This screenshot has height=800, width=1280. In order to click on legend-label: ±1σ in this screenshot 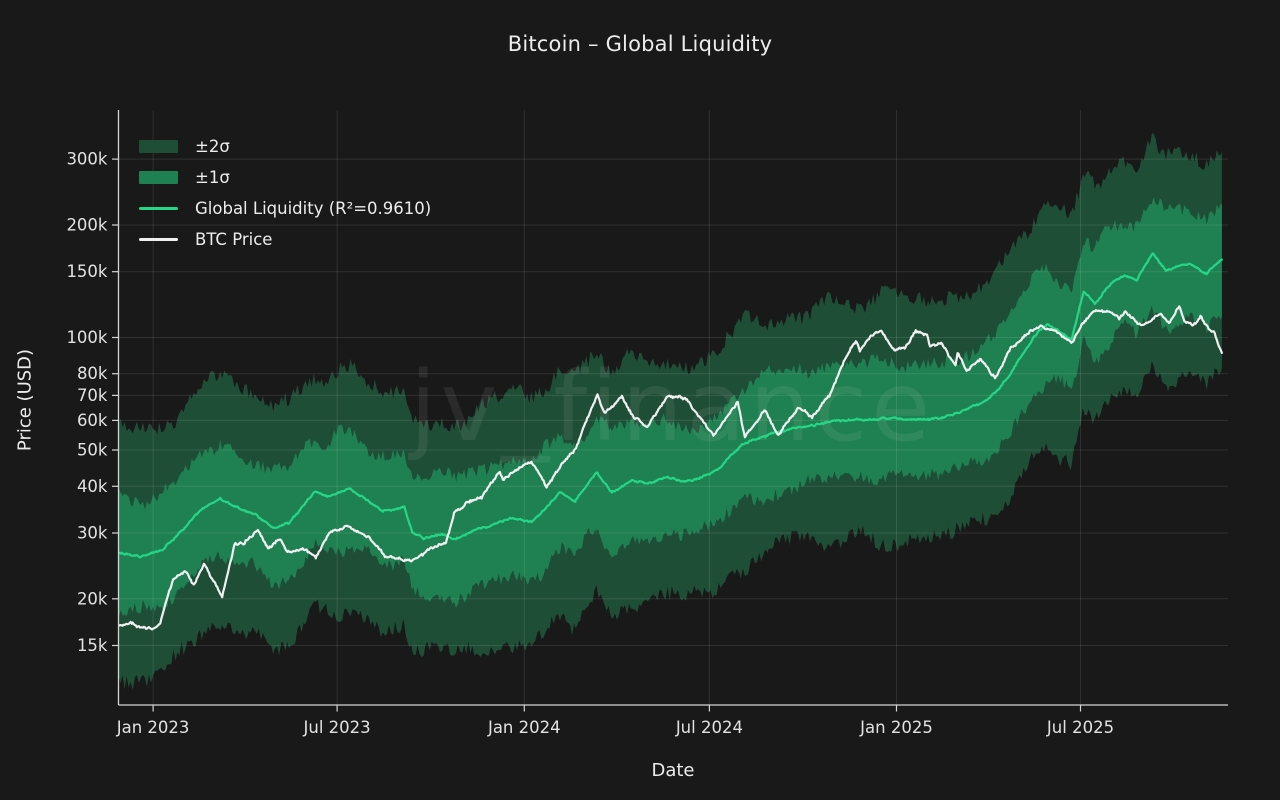, I will do `click(212, 177)`.